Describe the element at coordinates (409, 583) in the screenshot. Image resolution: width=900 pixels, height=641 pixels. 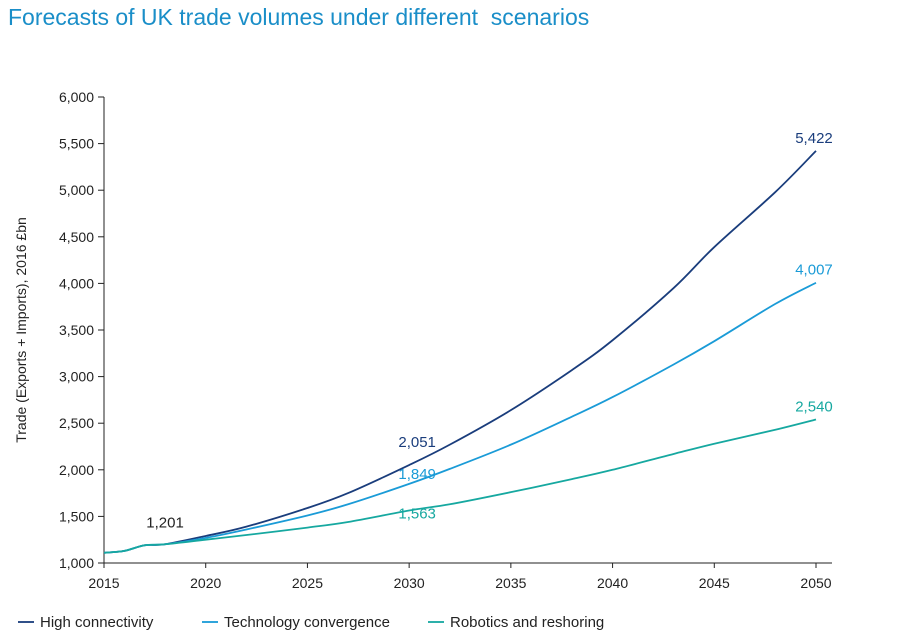
I see `x-tick-label: 2030` at that location.